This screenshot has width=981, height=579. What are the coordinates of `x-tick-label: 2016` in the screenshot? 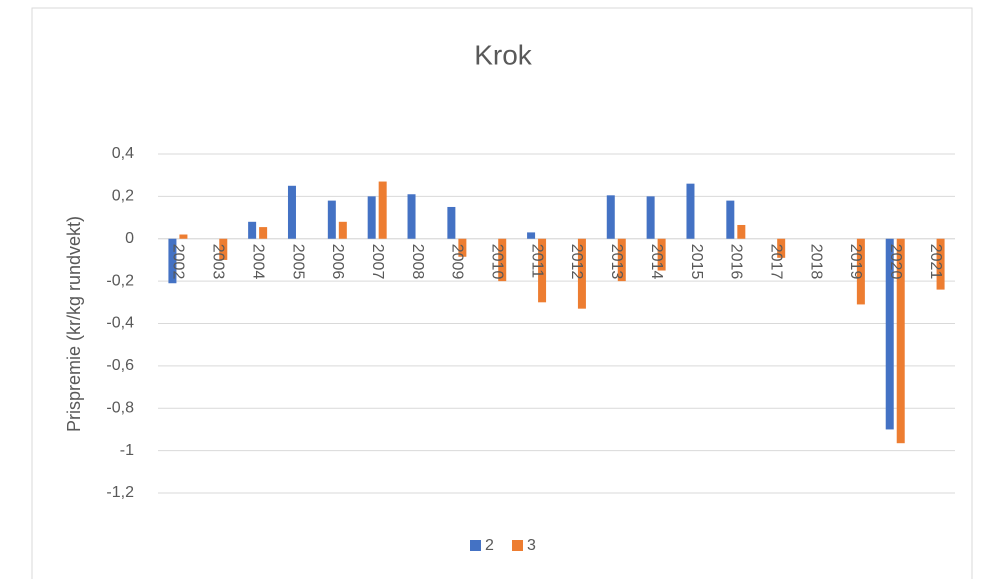 It's located at (736, 262).